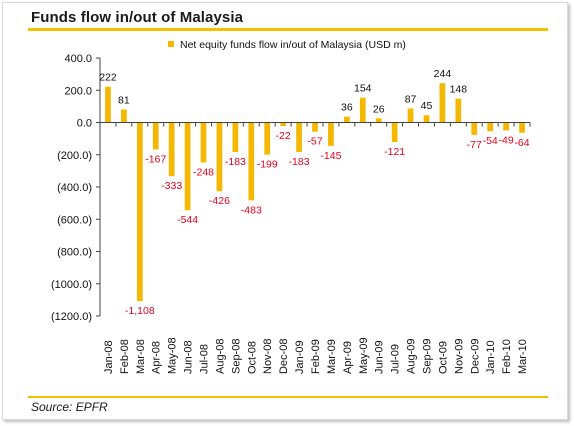 The image size is (574, 426). I want to click on data-label: -54, so click(490, 141).